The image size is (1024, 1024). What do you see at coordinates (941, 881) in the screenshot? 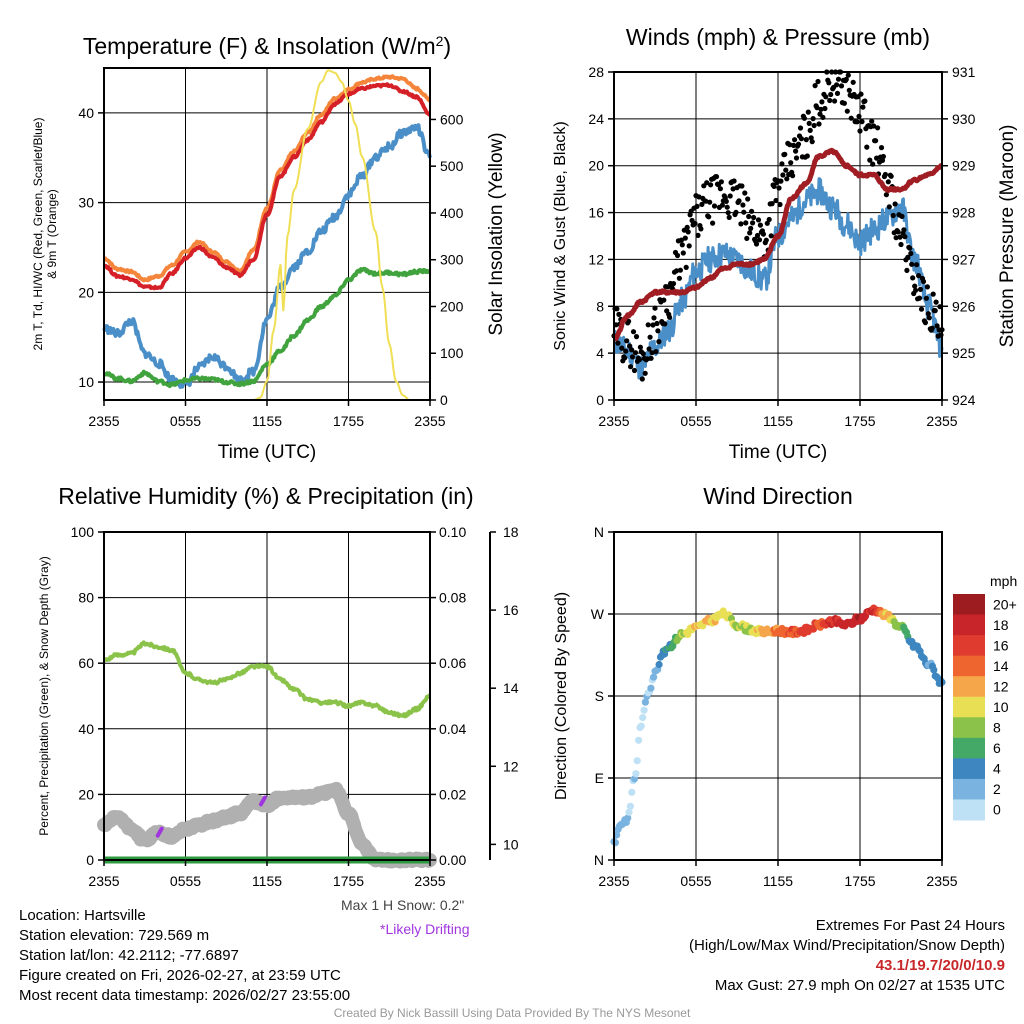
I see `direction-xtick-label: 2355` at bounding box center [941, 881].